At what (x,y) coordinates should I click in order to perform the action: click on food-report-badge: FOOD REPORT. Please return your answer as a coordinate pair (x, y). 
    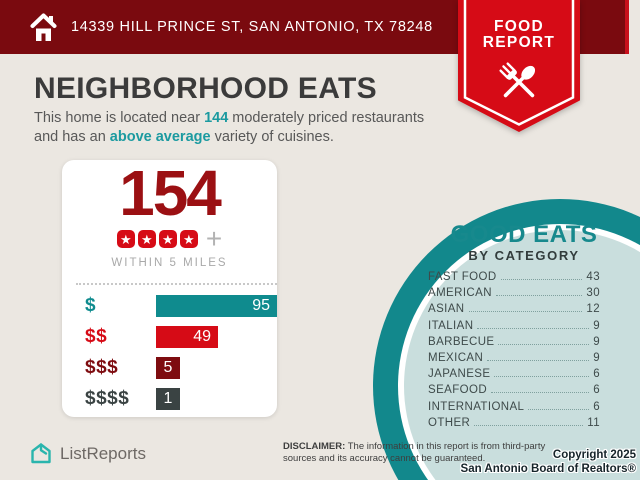
    Looking at the image, I should click on (519, 66).